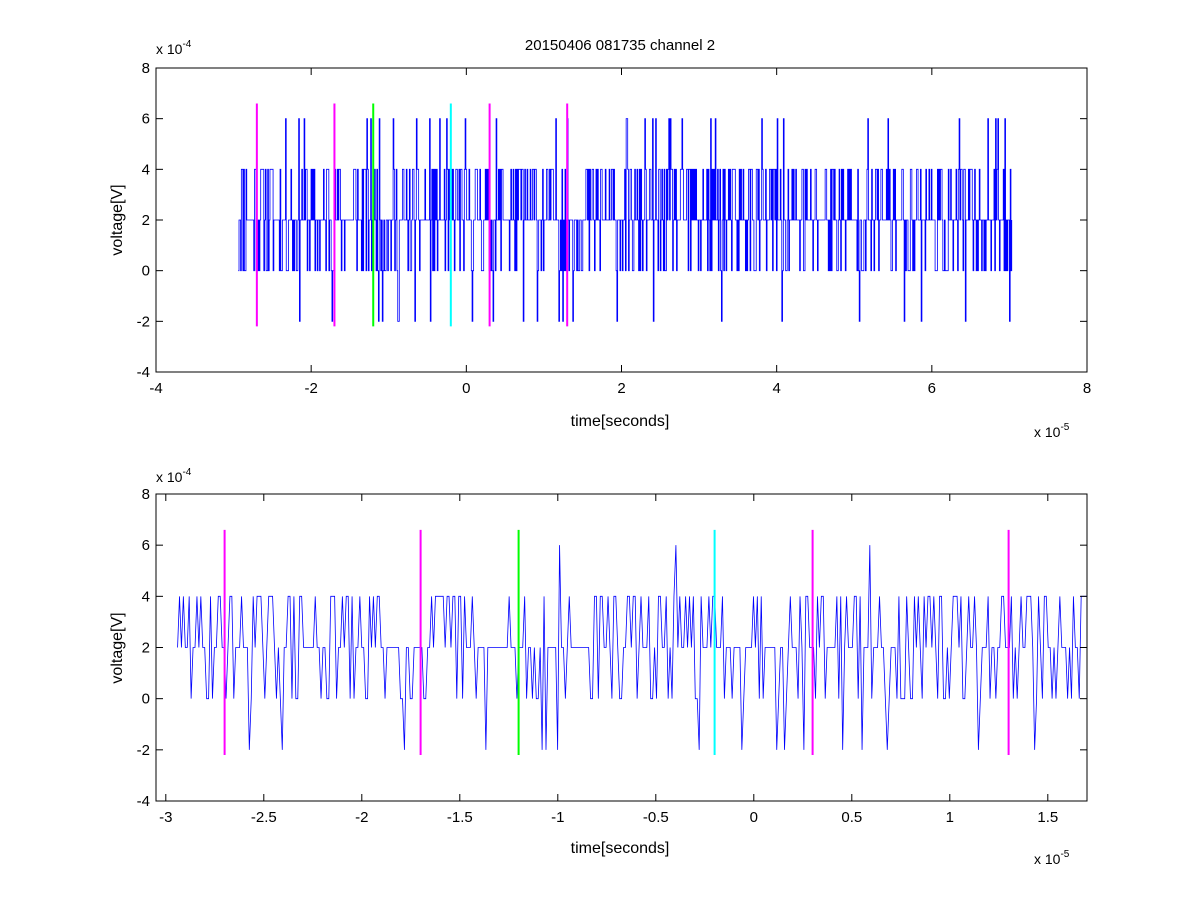 The width and height of the screenshot is (1200, 900). I want to click on x-tick-label: -1, so click(557, 817).